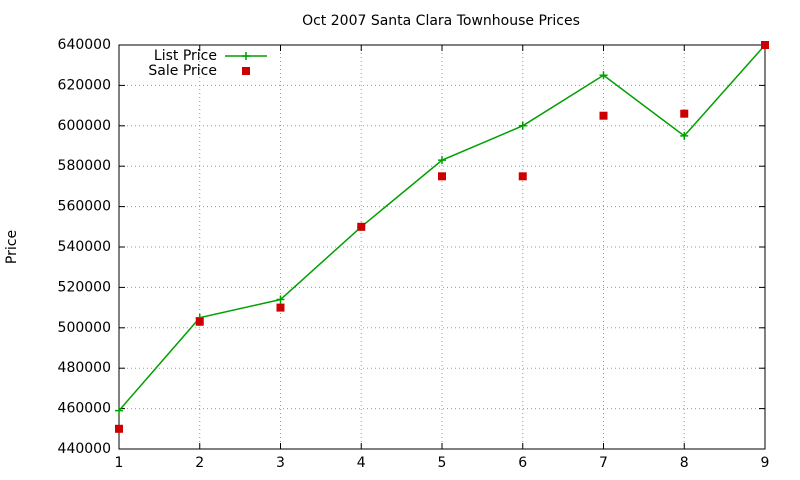  Describe the element at coordinates (522, 463) in the screenshot. I see `x-tick-label: 6` at that location.